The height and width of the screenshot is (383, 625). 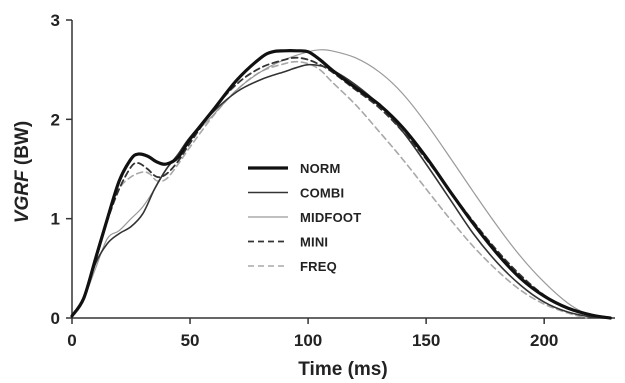 What do you see at coordinates (22, 196) in the screenshot?
I see `y-axis-label-italic: VGRF` at bounding box center [22, 196].